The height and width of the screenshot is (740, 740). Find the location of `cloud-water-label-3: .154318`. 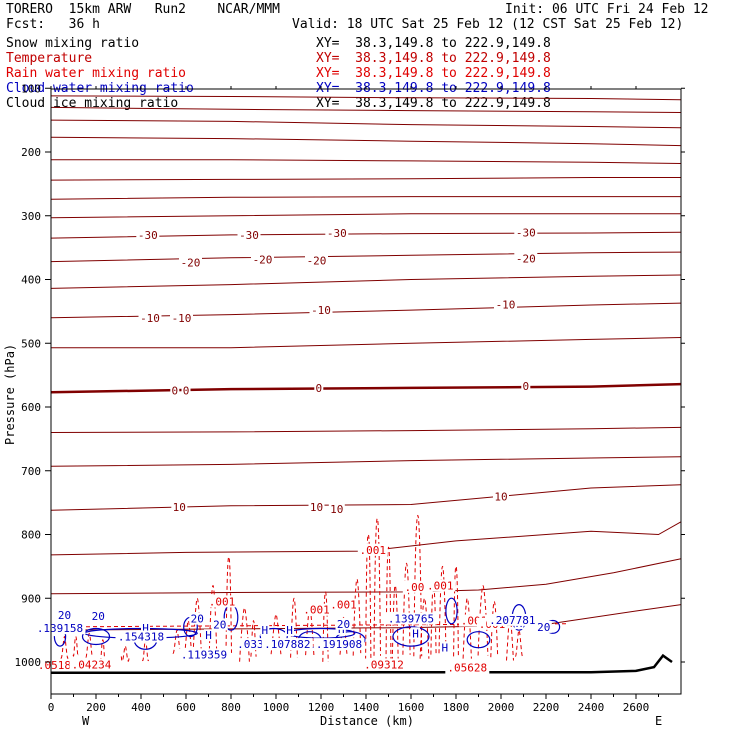

cloud-water-label-3: .154318 is located at coordinates (141, 637).